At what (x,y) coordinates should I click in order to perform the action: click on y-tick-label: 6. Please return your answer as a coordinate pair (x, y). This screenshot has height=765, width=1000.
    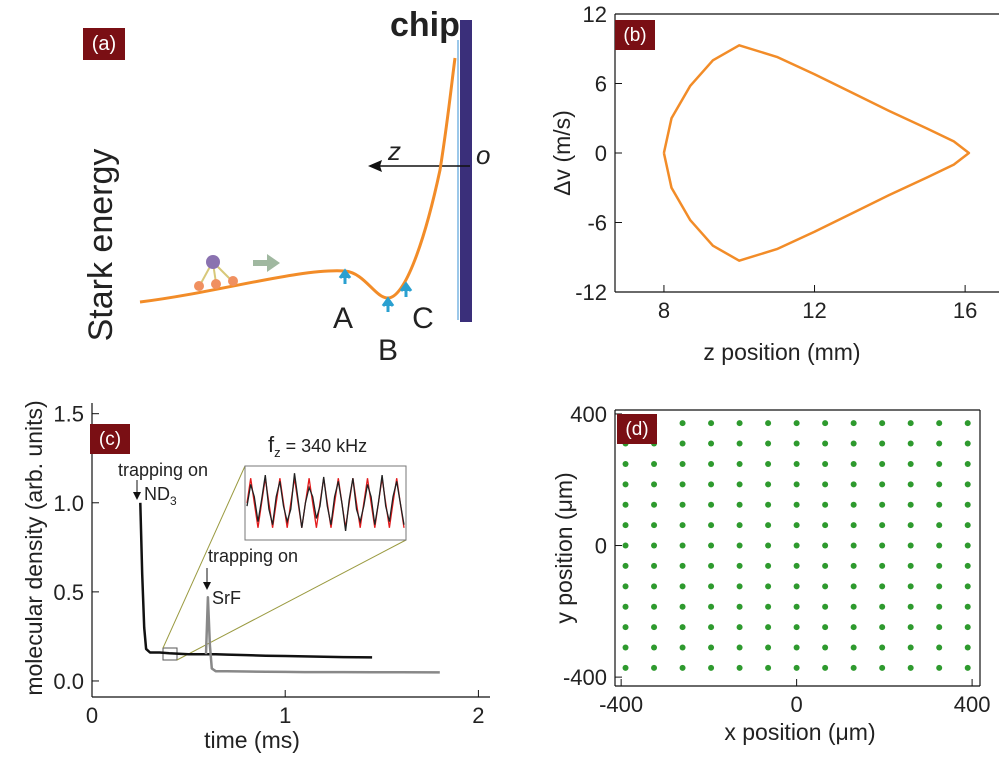
    Looking at the image, I should click on (601, 84).